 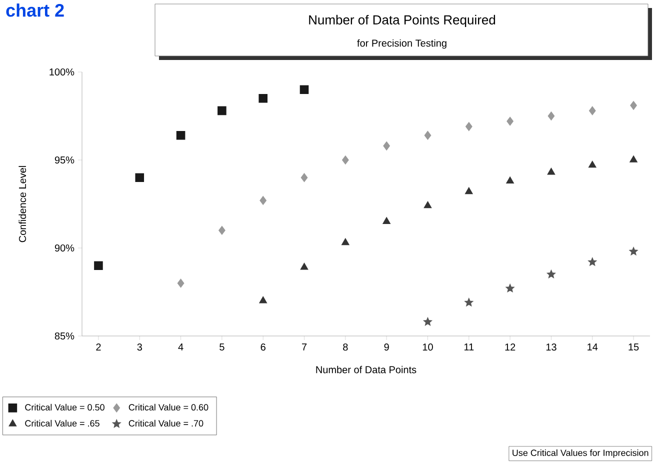 I want to click on x-tick-label: 15, so click(x=633, y=347).